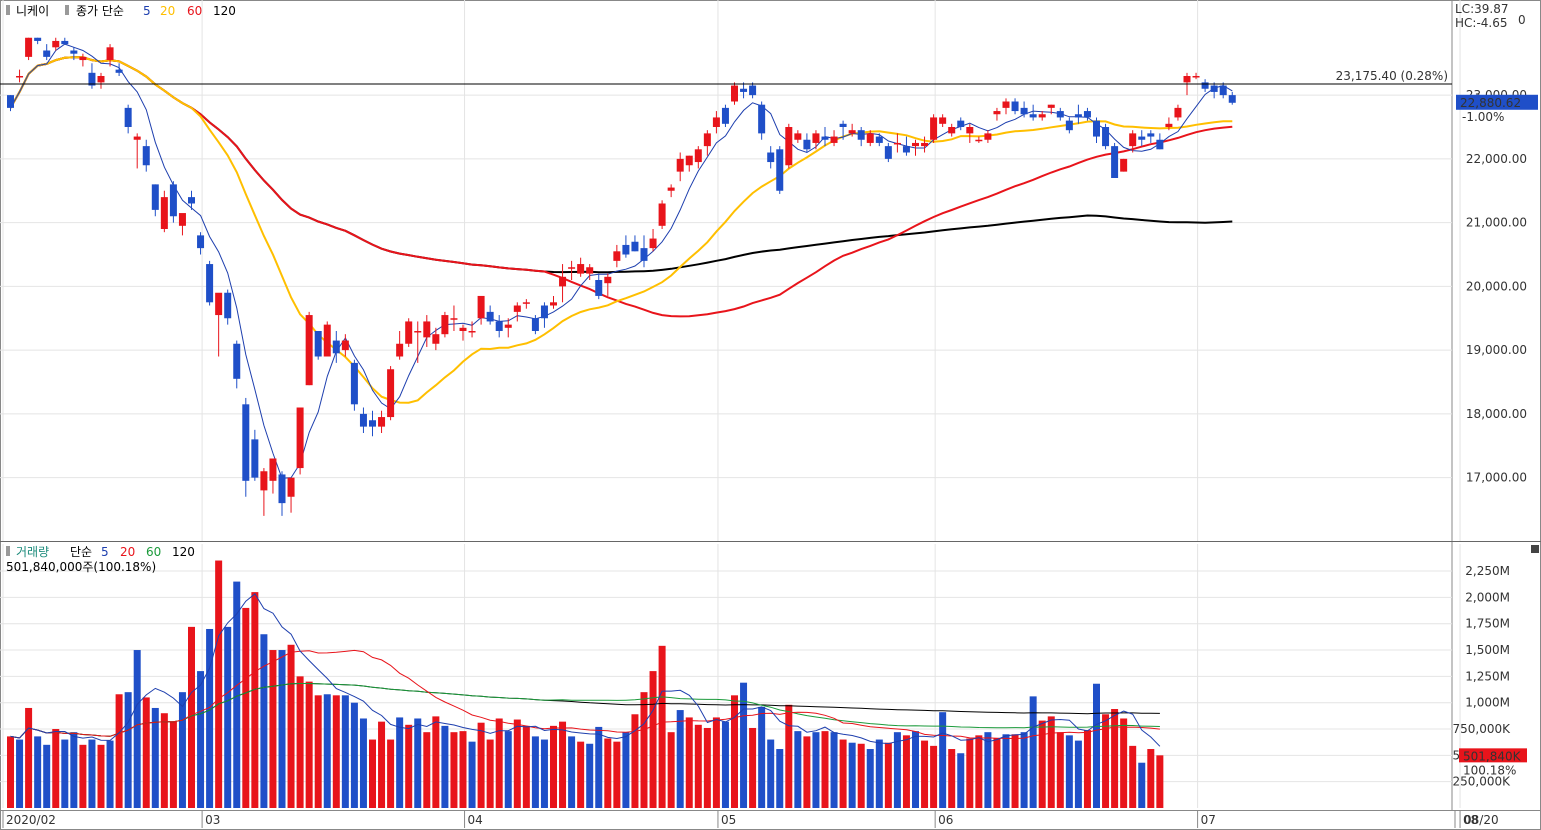 The height and width of the screenshot is (830, 1541). What do you see at coordinates (1535, 549) in the screenshot?
I see `panel-close-icon` at bounding box center [1535, 549].